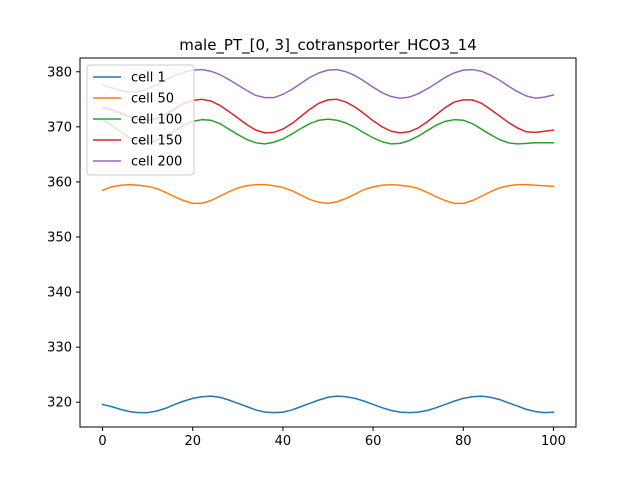 The image size is (640, 480). I want to click on x-tick-label-2: 40, so click(283, 441).